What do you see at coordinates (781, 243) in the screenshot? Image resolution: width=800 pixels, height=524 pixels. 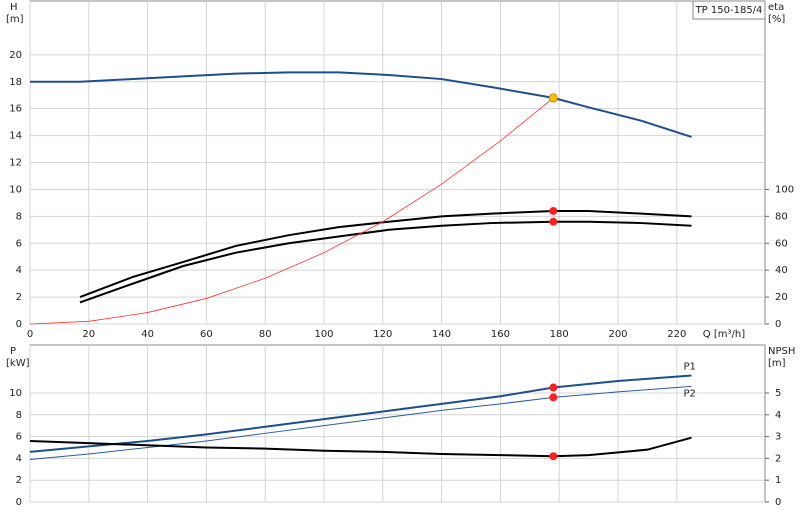 I see `y2-tick-label: 60` at bounding box center [781, 243].